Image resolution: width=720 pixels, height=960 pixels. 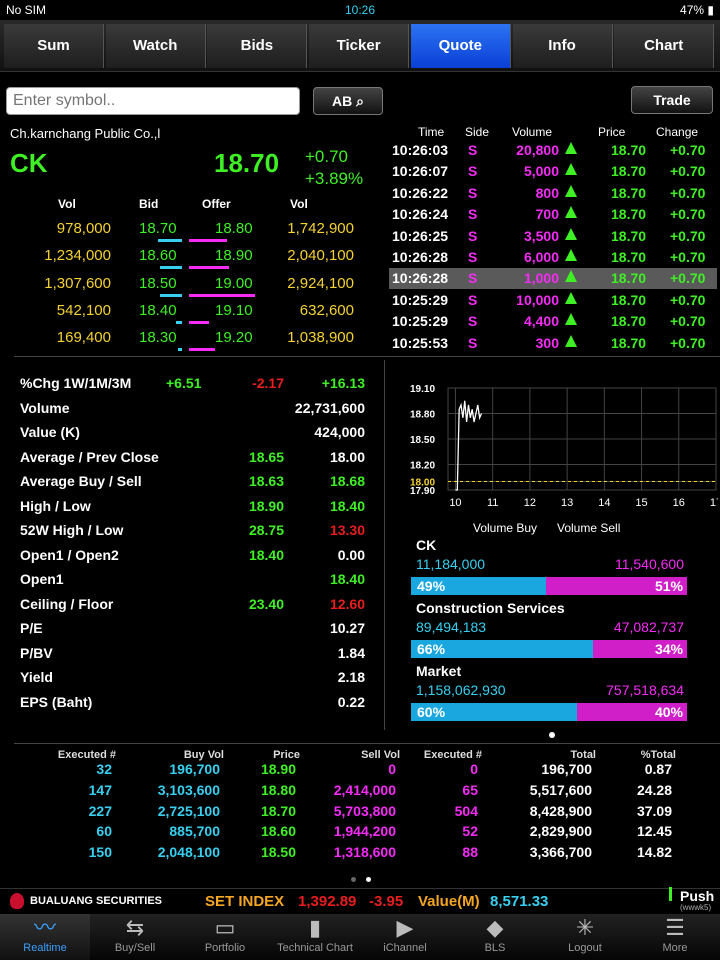 What do you see at coordinates (45, 937) in the screenshot?
I see `nav-item-realtime: 〰 Realtime` at bounding box center [45, 937].